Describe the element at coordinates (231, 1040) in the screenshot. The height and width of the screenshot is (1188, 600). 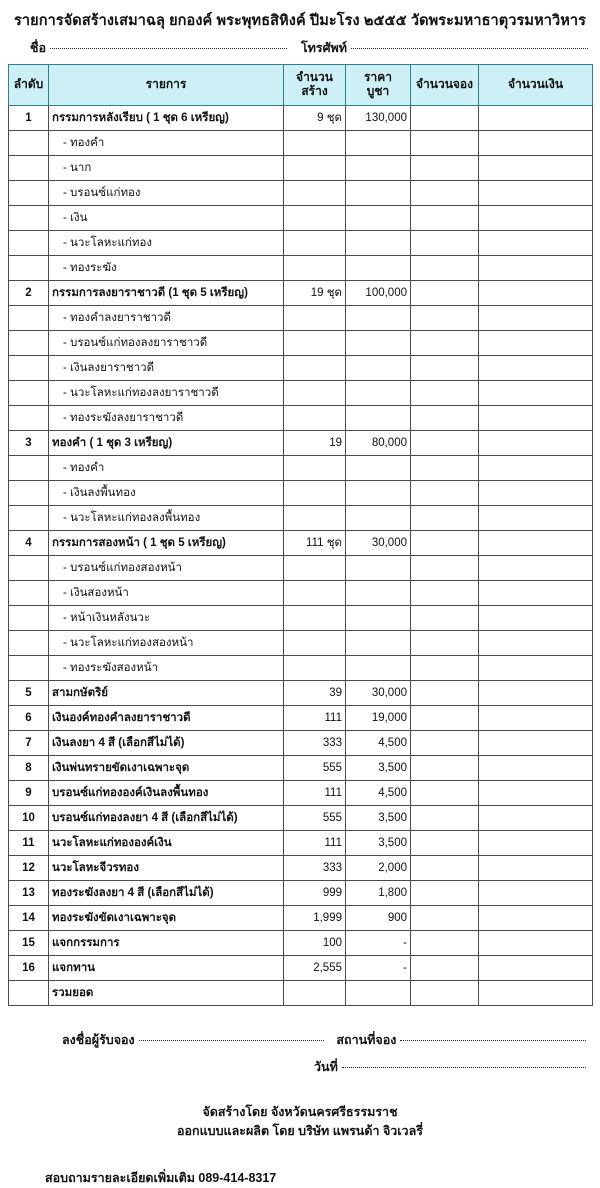
I see `signature-input-line` at that location.